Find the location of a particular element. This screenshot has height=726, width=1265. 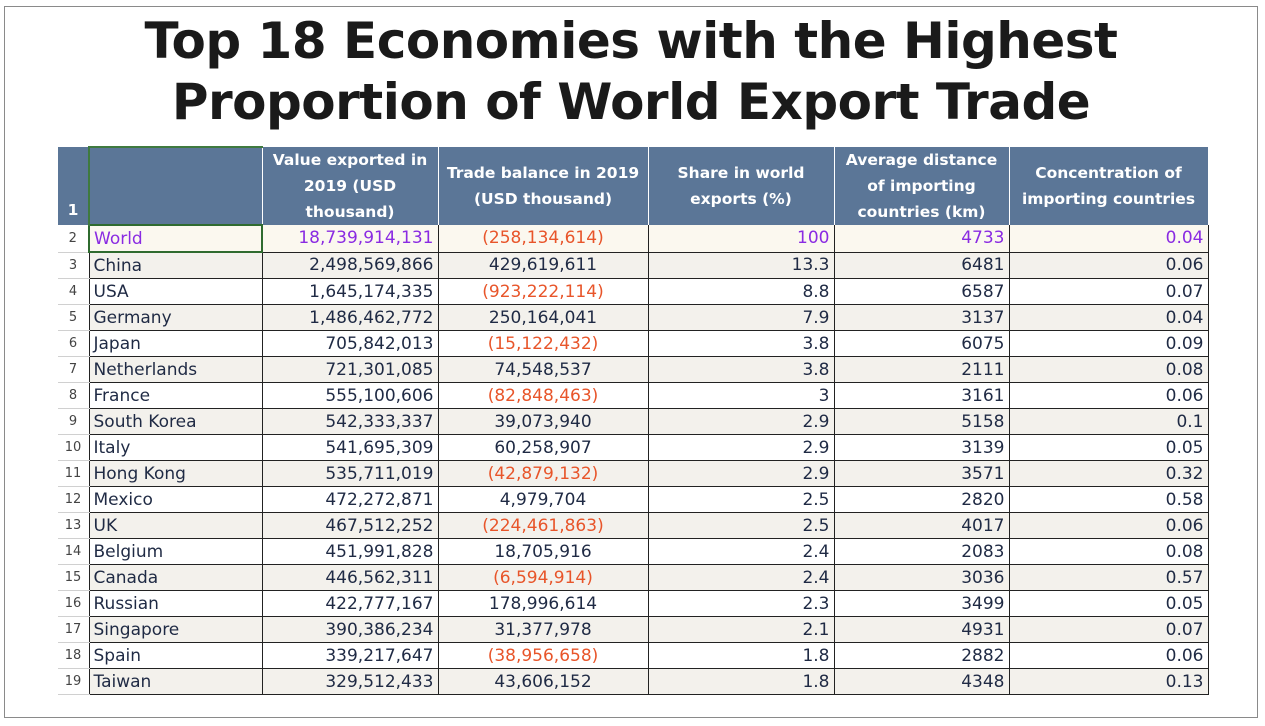

cell-trade-balance: (6,594,914) is located at coordinates (543, 577).